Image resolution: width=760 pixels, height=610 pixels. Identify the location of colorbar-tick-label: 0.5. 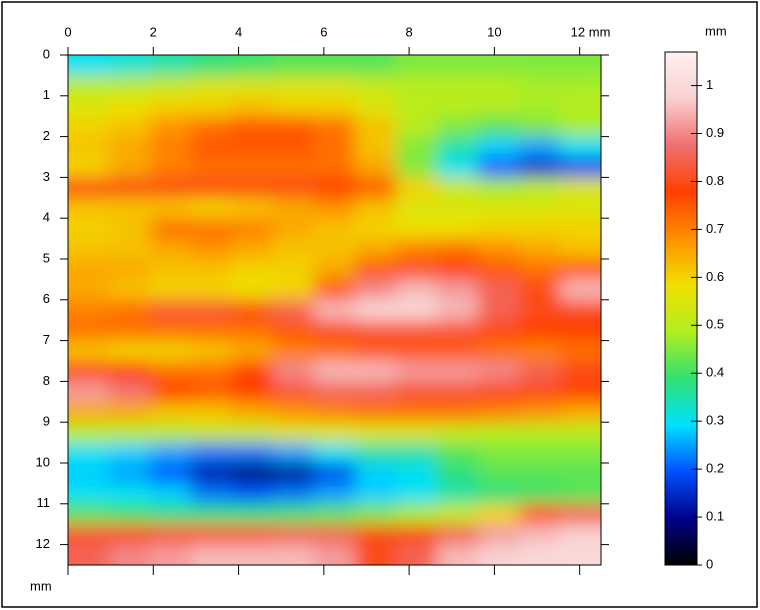
(715, 324).